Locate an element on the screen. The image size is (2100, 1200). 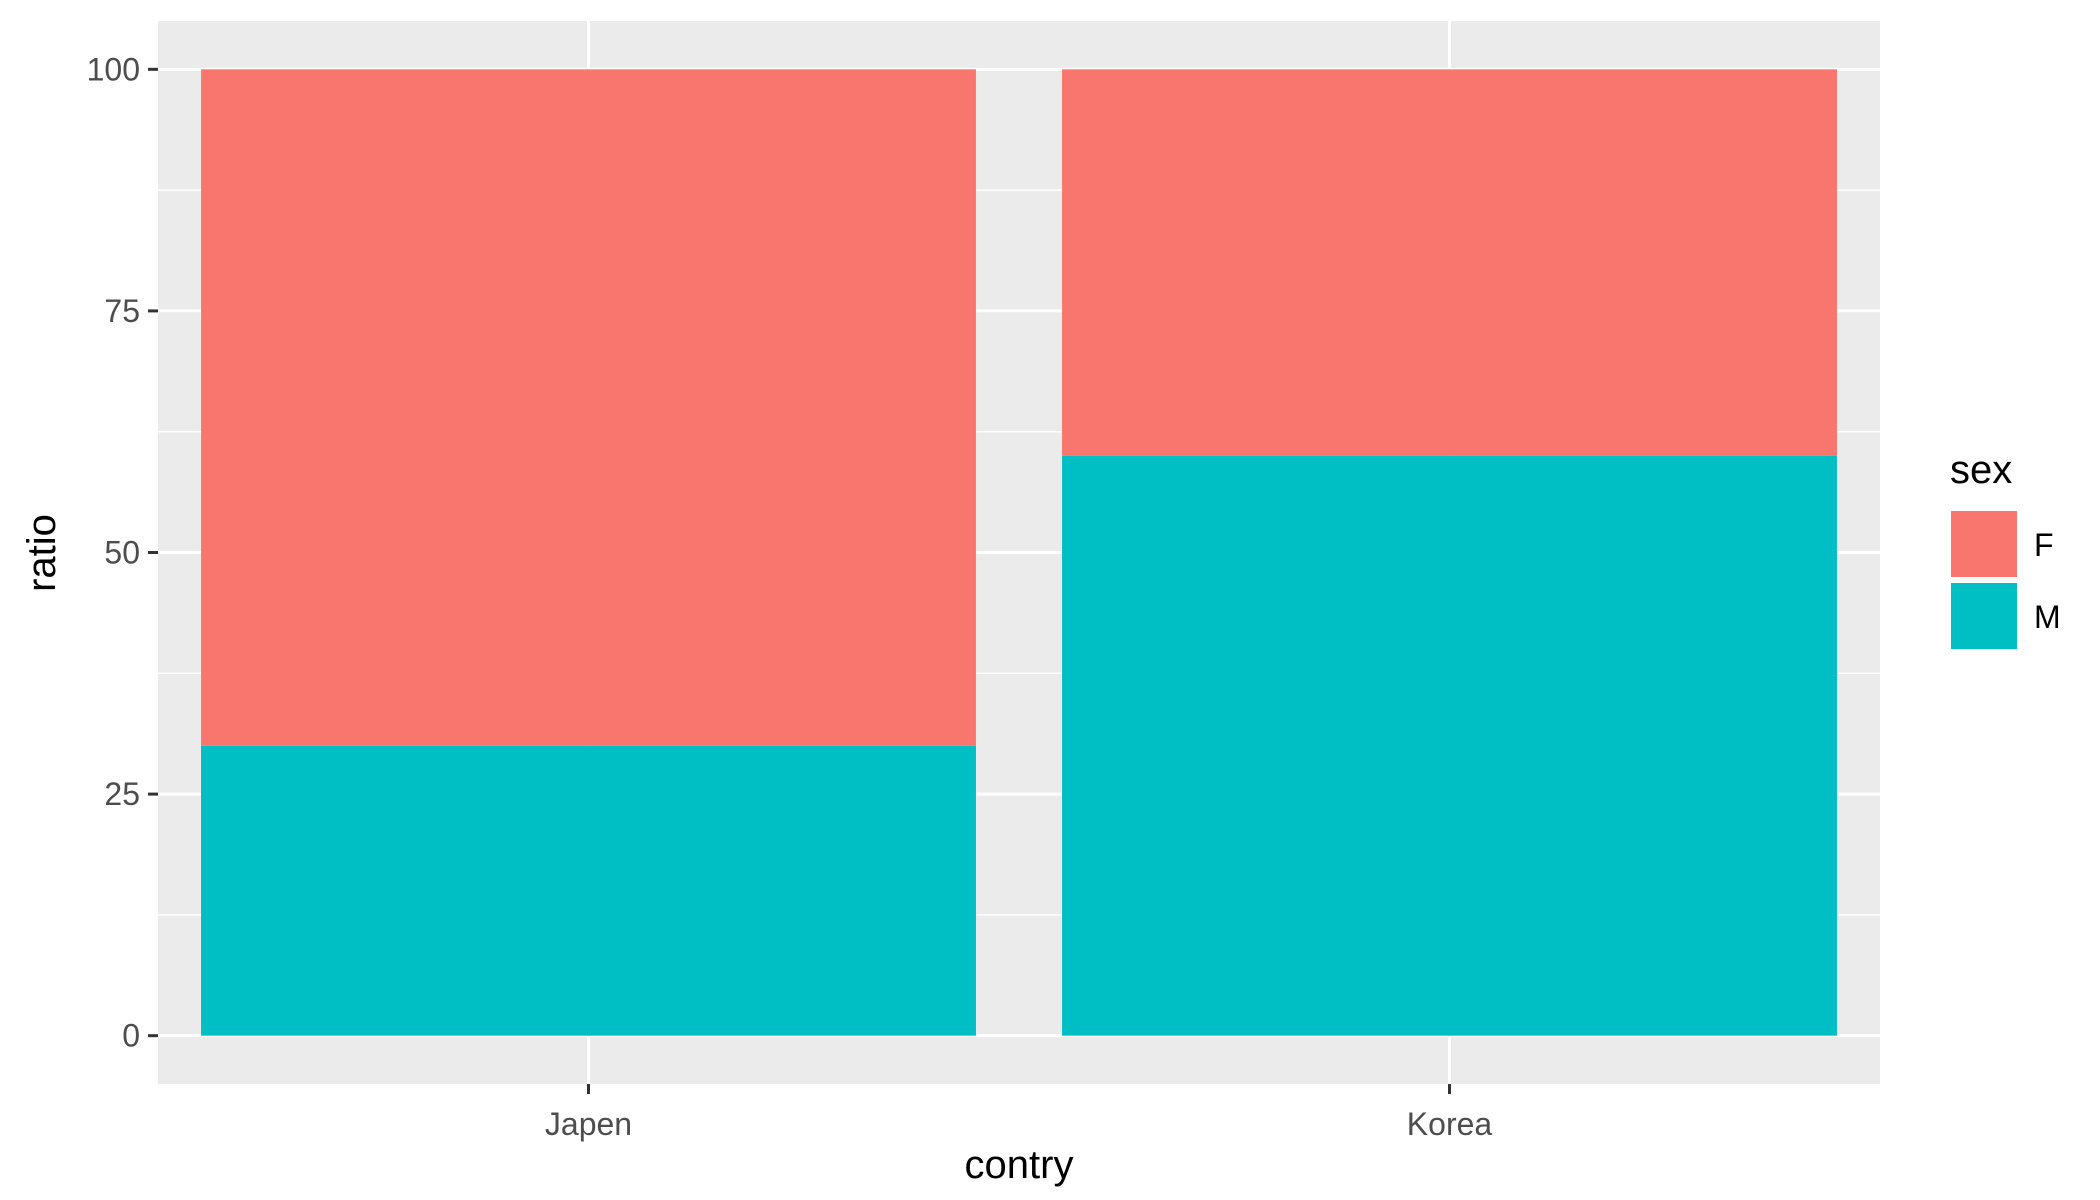
y-tick-label: 0 is located at coordinates (131, 1036).